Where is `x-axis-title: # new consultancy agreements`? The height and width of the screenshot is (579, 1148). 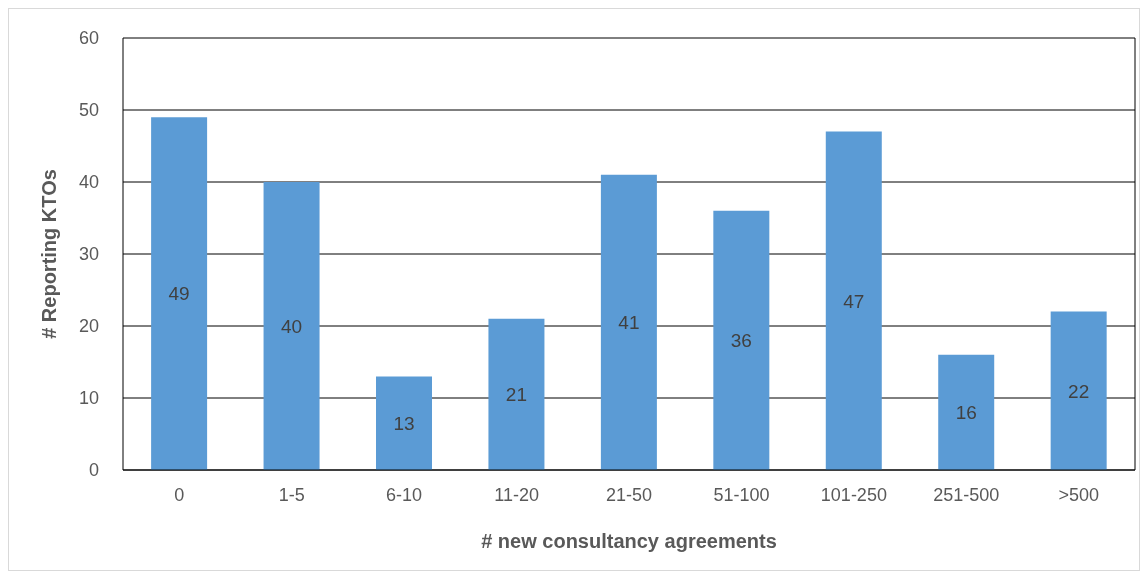
x-axis-title: # new consultancy agreements is located at coordinates (629, 541).